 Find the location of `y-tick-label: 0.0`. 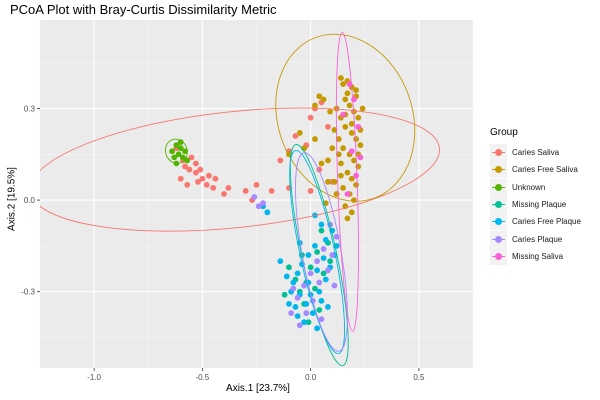

y-tick-label: 0.0 is located at coordinates (30, 200).